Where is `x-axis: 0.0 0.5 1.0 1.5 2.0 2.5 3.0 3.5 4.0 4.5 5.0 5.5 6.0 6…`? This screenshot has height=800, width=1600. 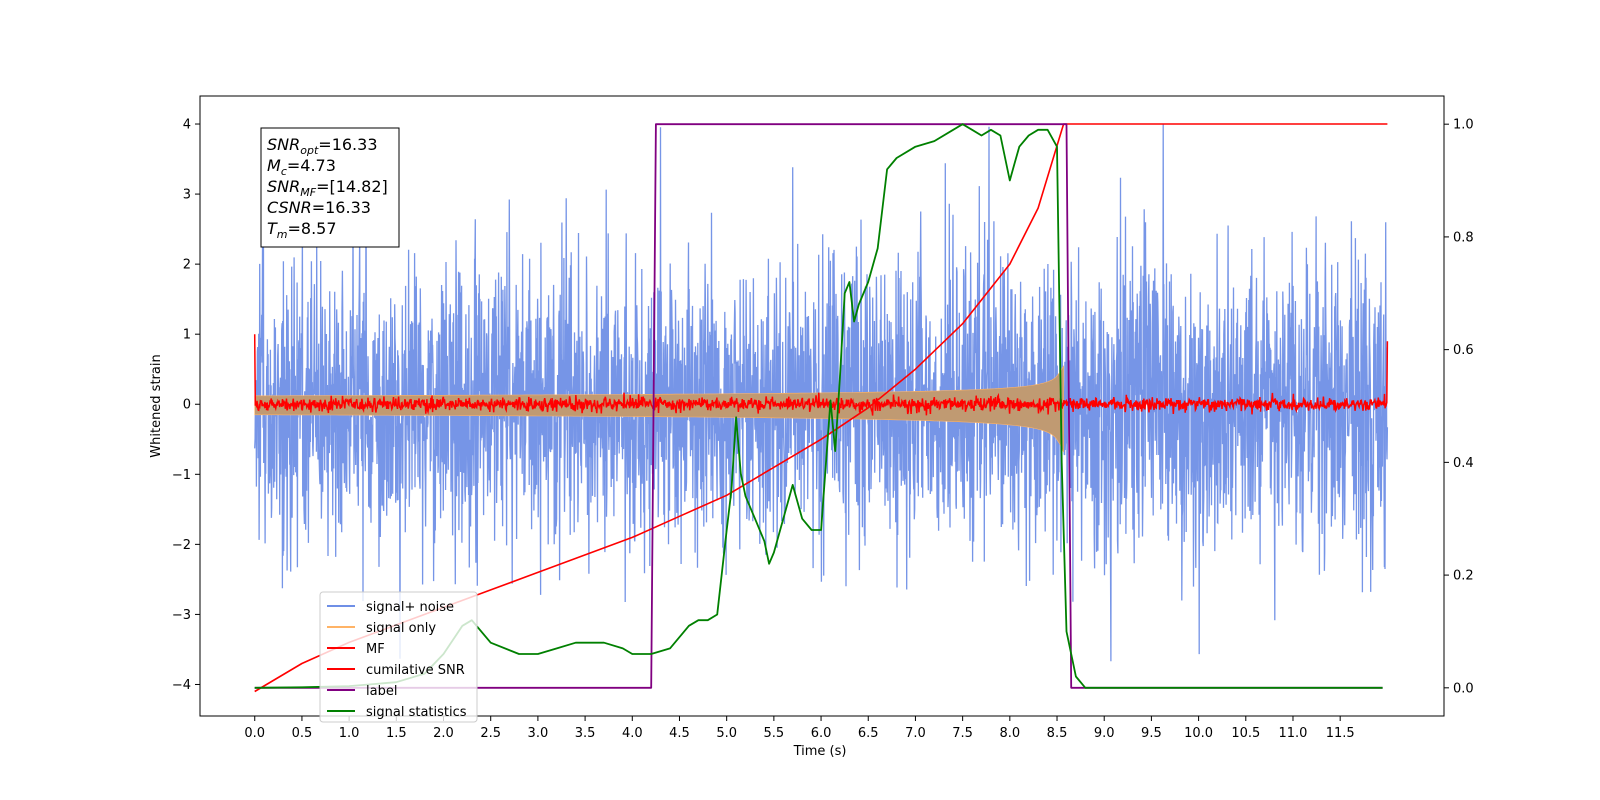
x-axis: 0.0 0.5 1.0 1.5 2.0 2.5 3.0 3.5 4.0 4.5 5.0 5.5 6.0 6… is located at coordinates (799, 728).